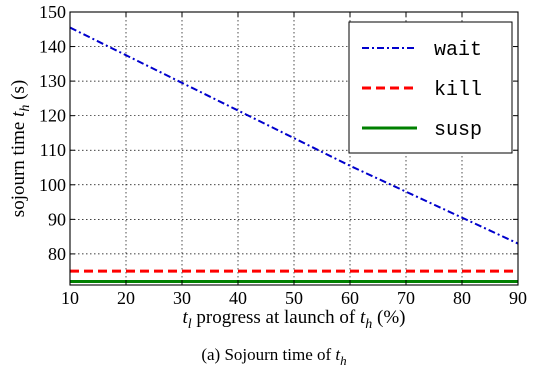  What do you see at coordinates (52, 12) in the screenshot?
I see `y-tick-label: 150` at bounding box center [52, 12].